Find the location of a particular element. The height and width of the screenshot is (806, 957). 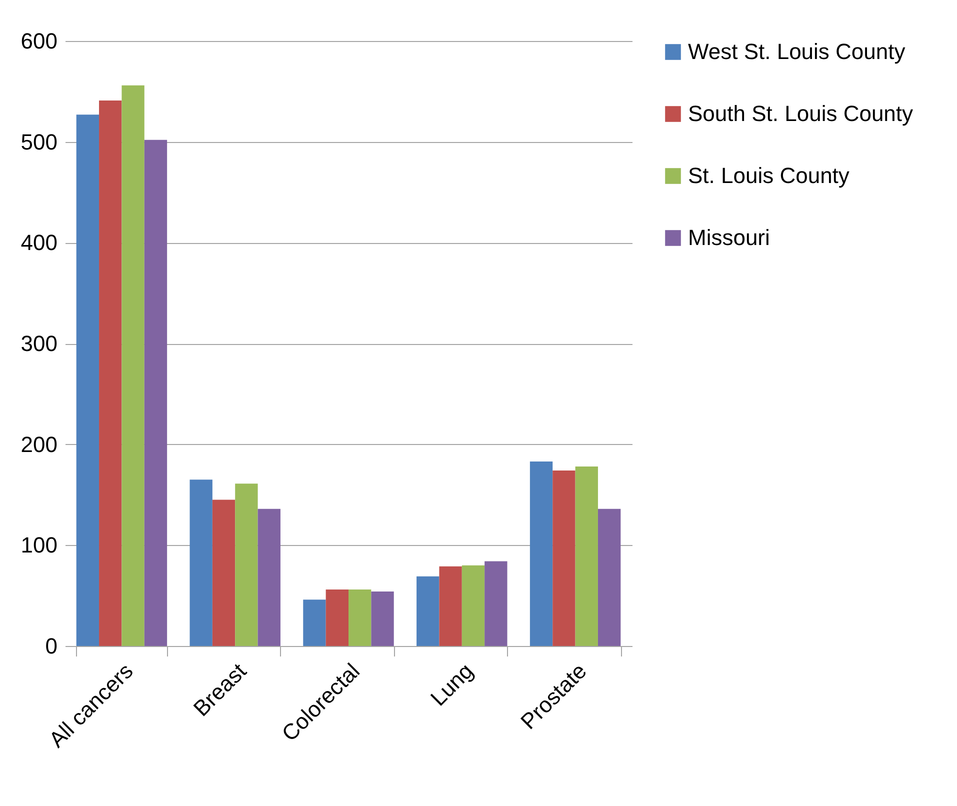

y-tick-label: 600 is located at coordinates (39, 41).